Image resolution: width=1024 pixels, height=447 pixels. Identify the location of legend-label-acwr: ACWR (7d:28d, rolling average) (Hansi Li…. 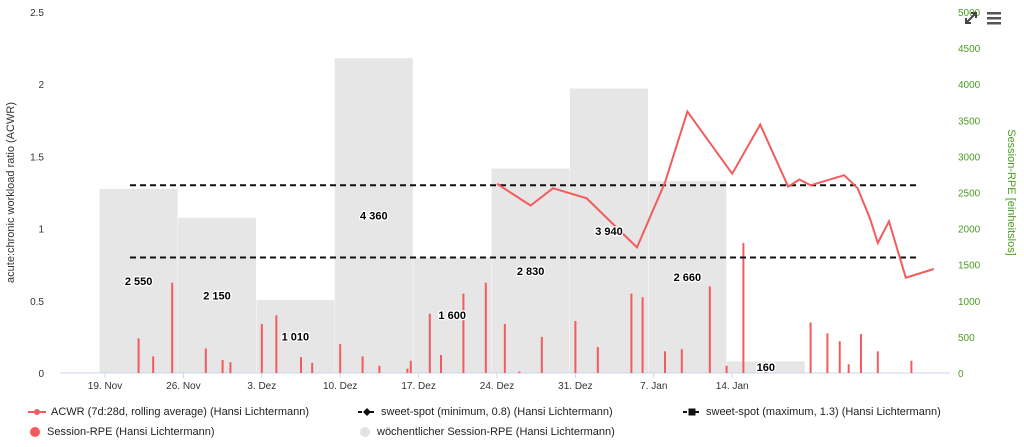
(180, 412).